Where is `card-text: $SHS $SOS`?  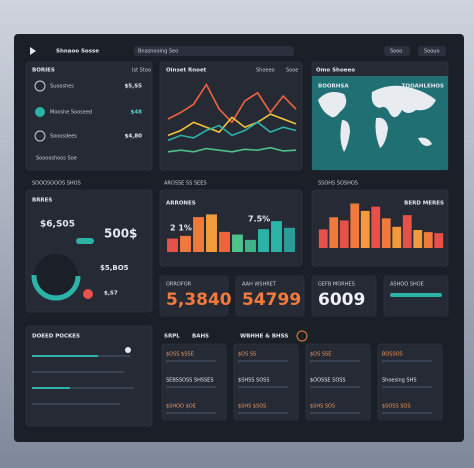 card-text: $SHS $SOS is located at coordinates (252, 407).